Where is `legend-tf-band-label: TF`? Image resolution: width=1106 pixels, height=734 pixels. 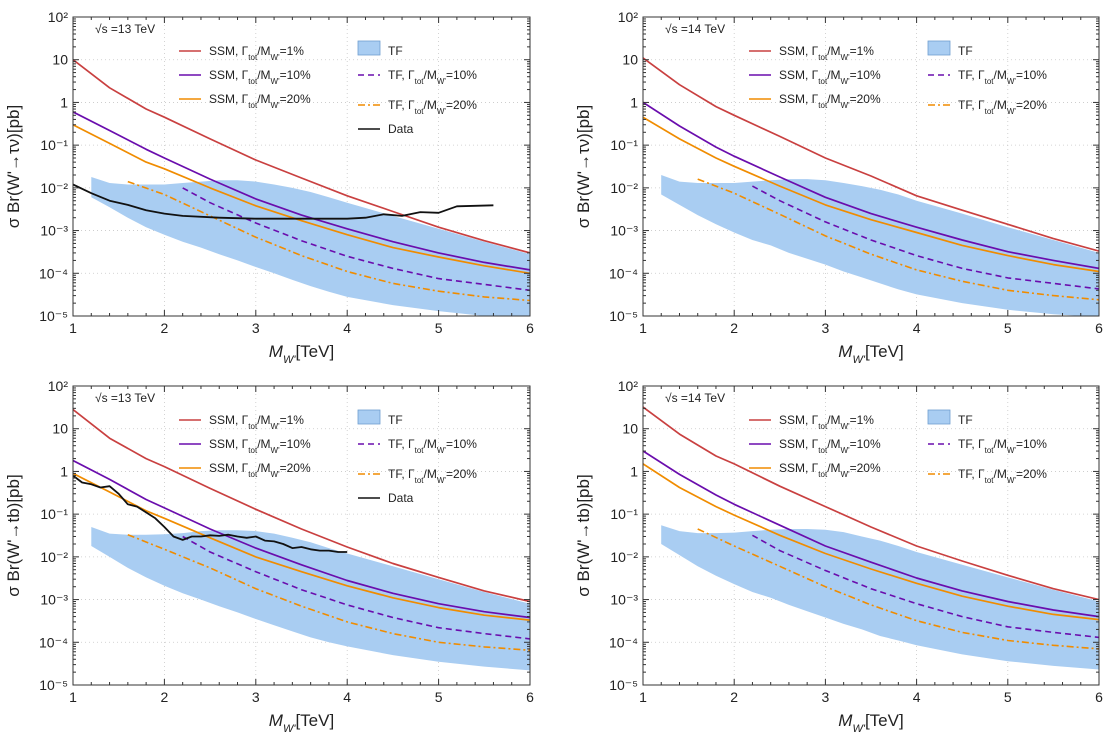 legend-tf-band-label: TF is located at coordinates (395, 51).